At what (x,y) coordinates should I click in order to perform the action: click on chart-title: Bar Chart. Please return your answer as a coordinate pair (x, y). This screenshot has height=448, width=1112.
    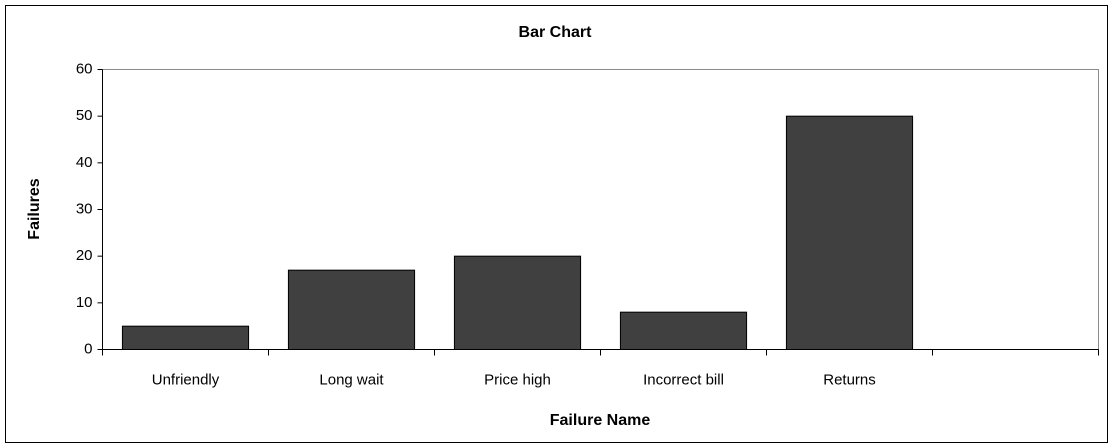
    Looking at the image, I should click on (556, 32).